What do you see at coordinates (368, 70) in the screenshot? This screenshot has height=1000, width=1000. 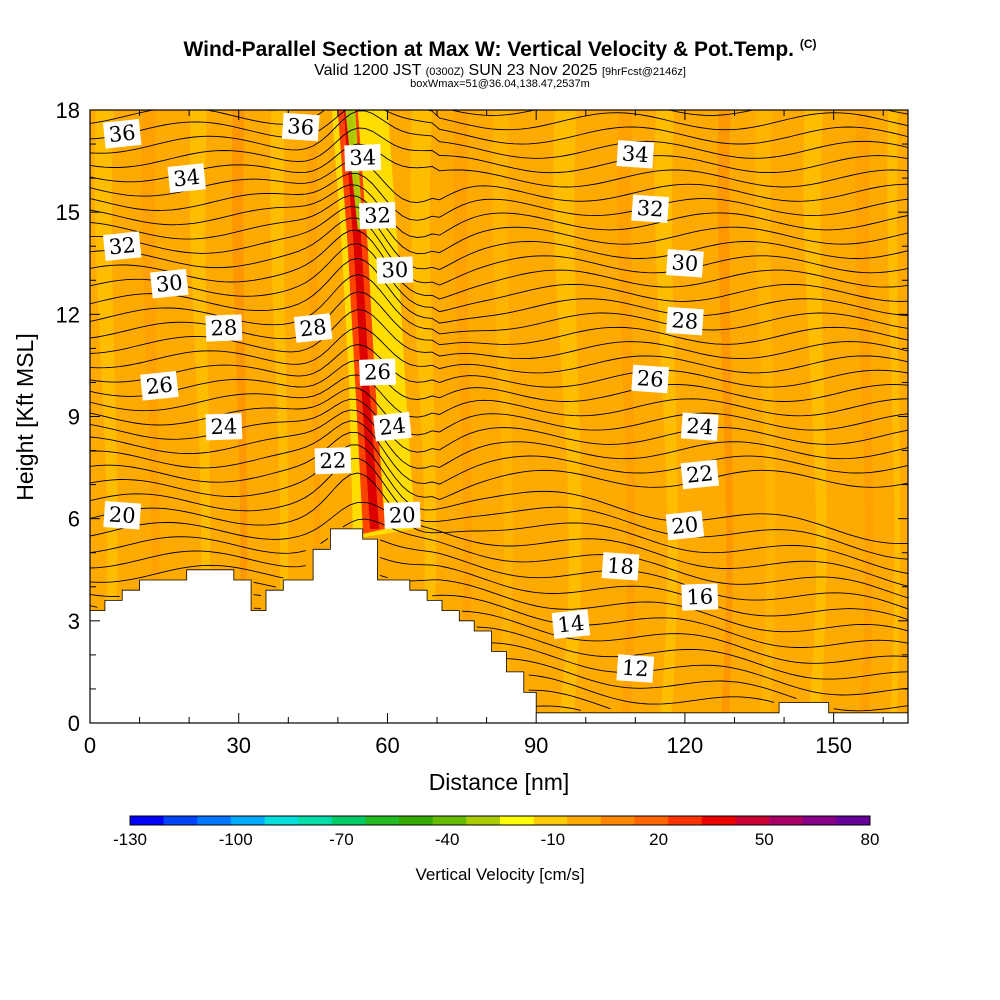 I see `valid-time: Valid 1200 JST` at bounding box center [368, 70].